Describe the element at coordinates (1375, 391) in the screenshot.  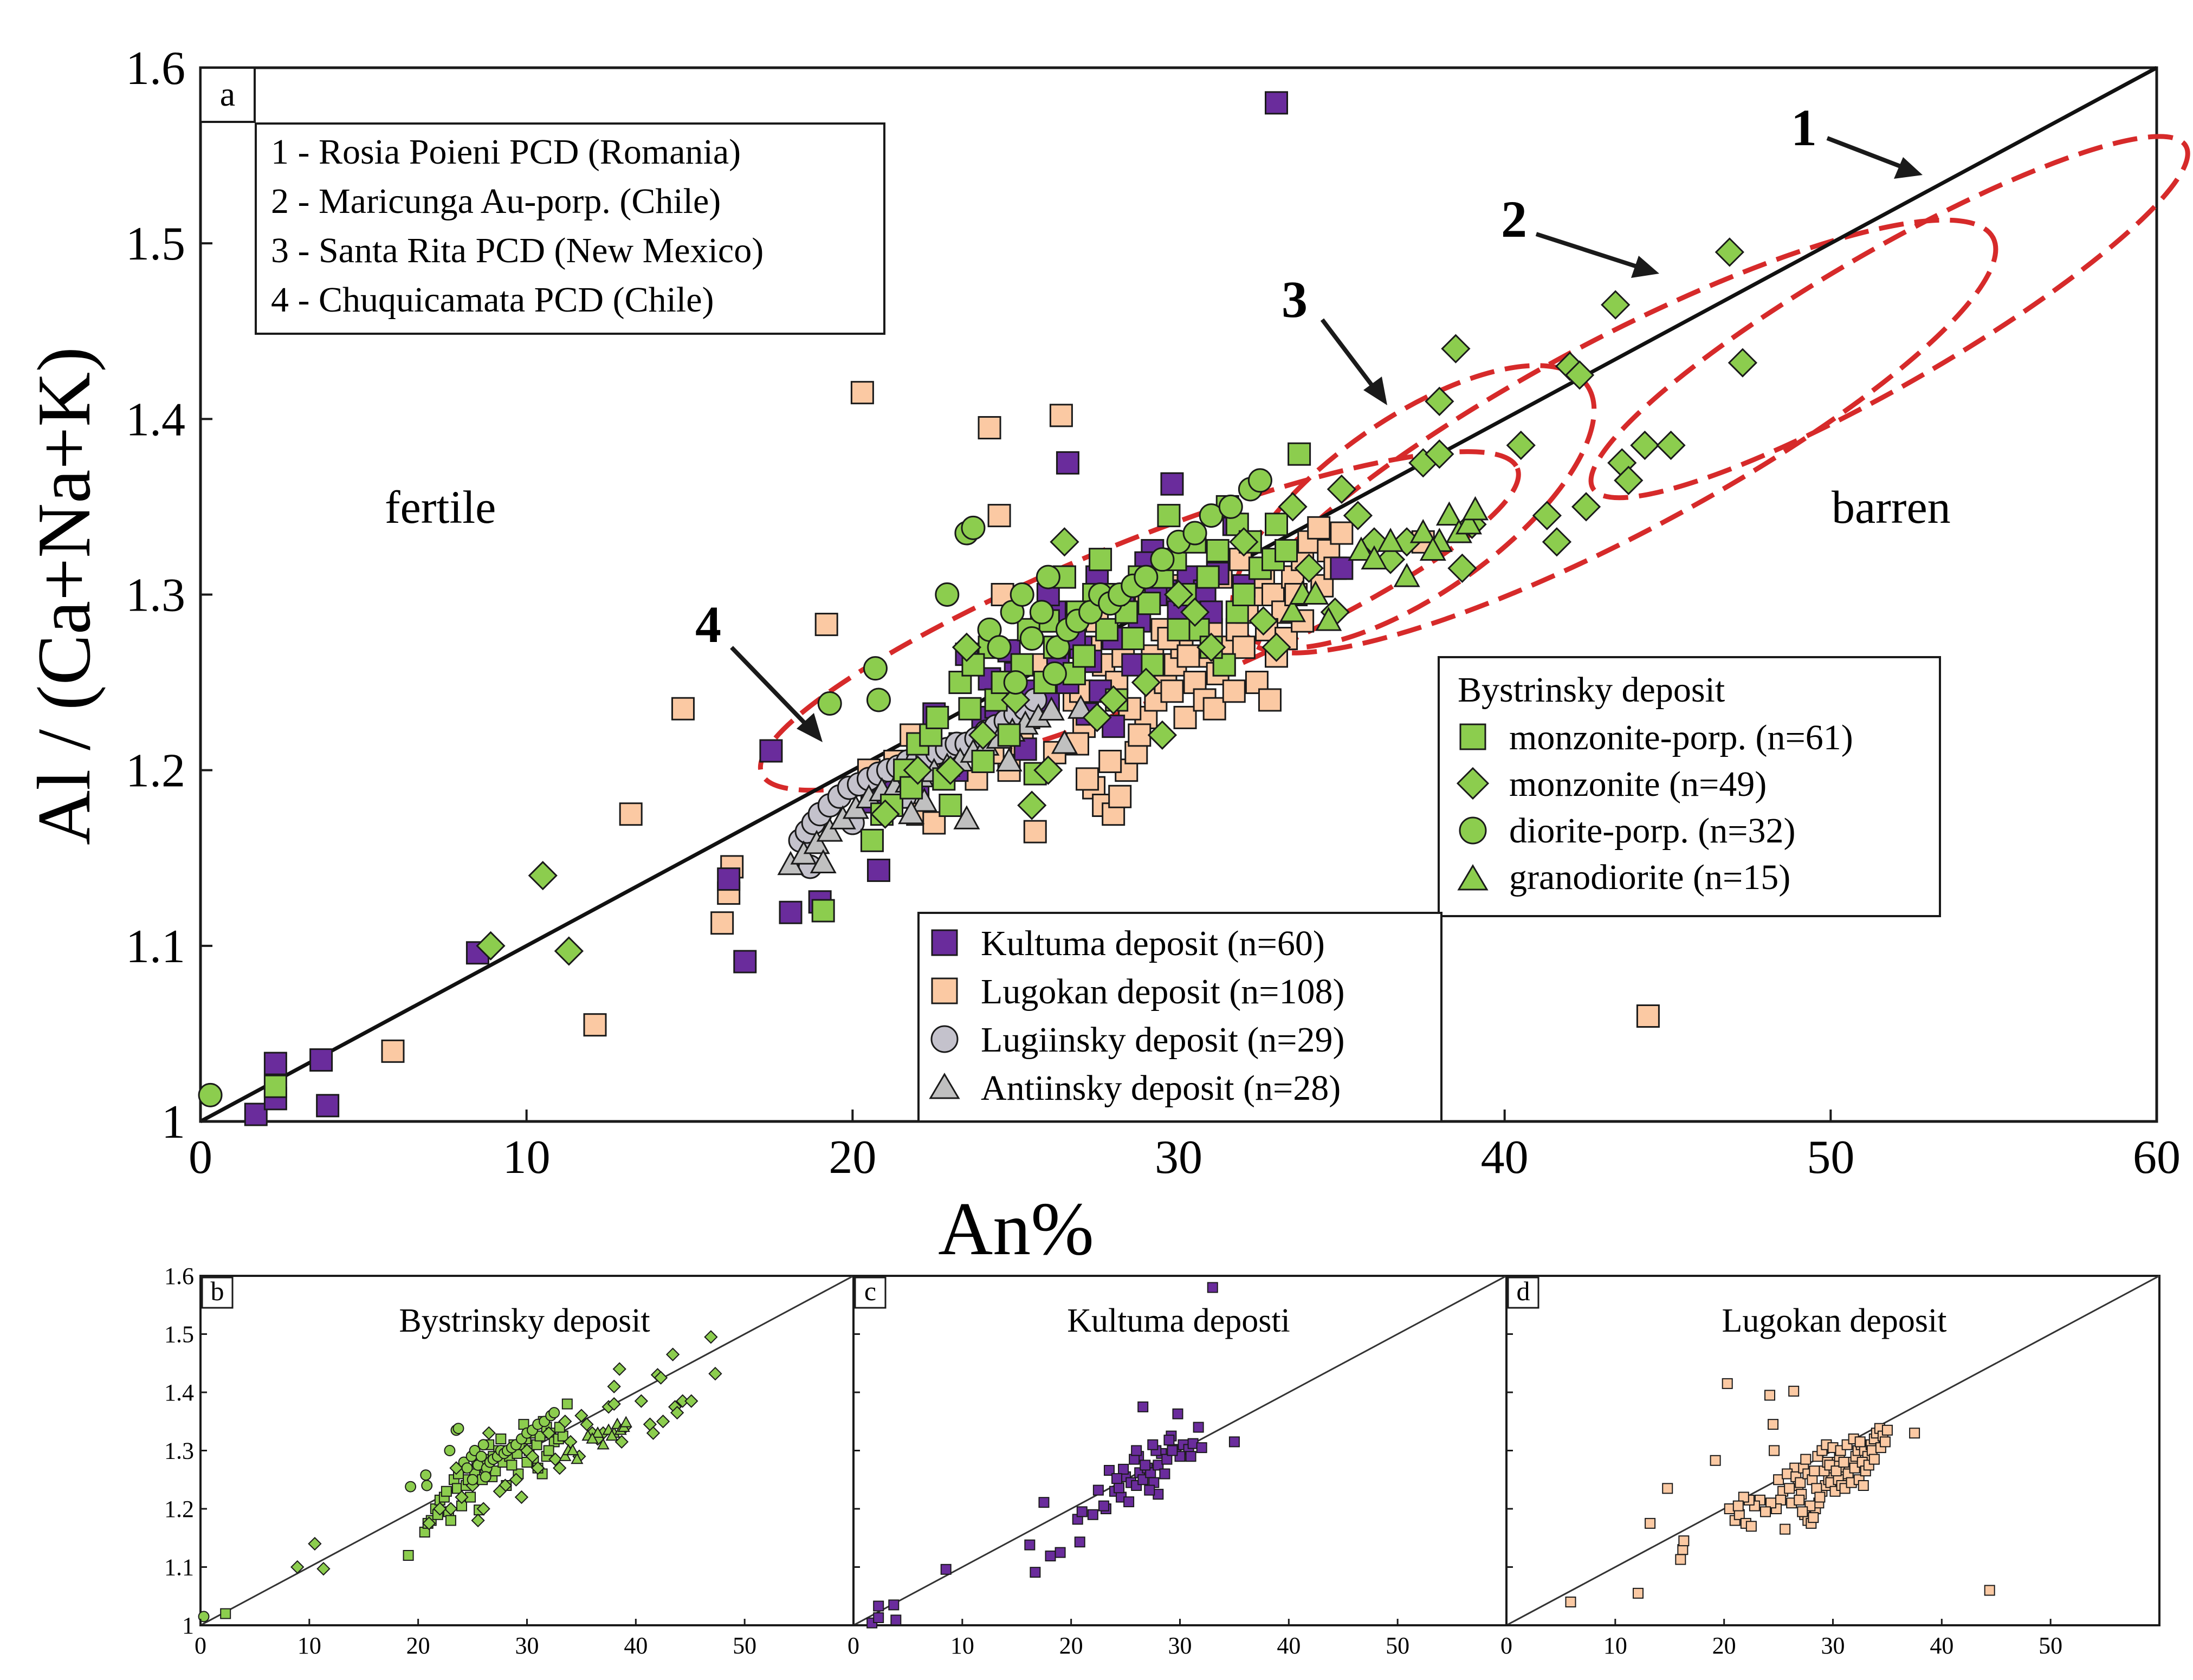
I see `arrow-3-head` at that location.